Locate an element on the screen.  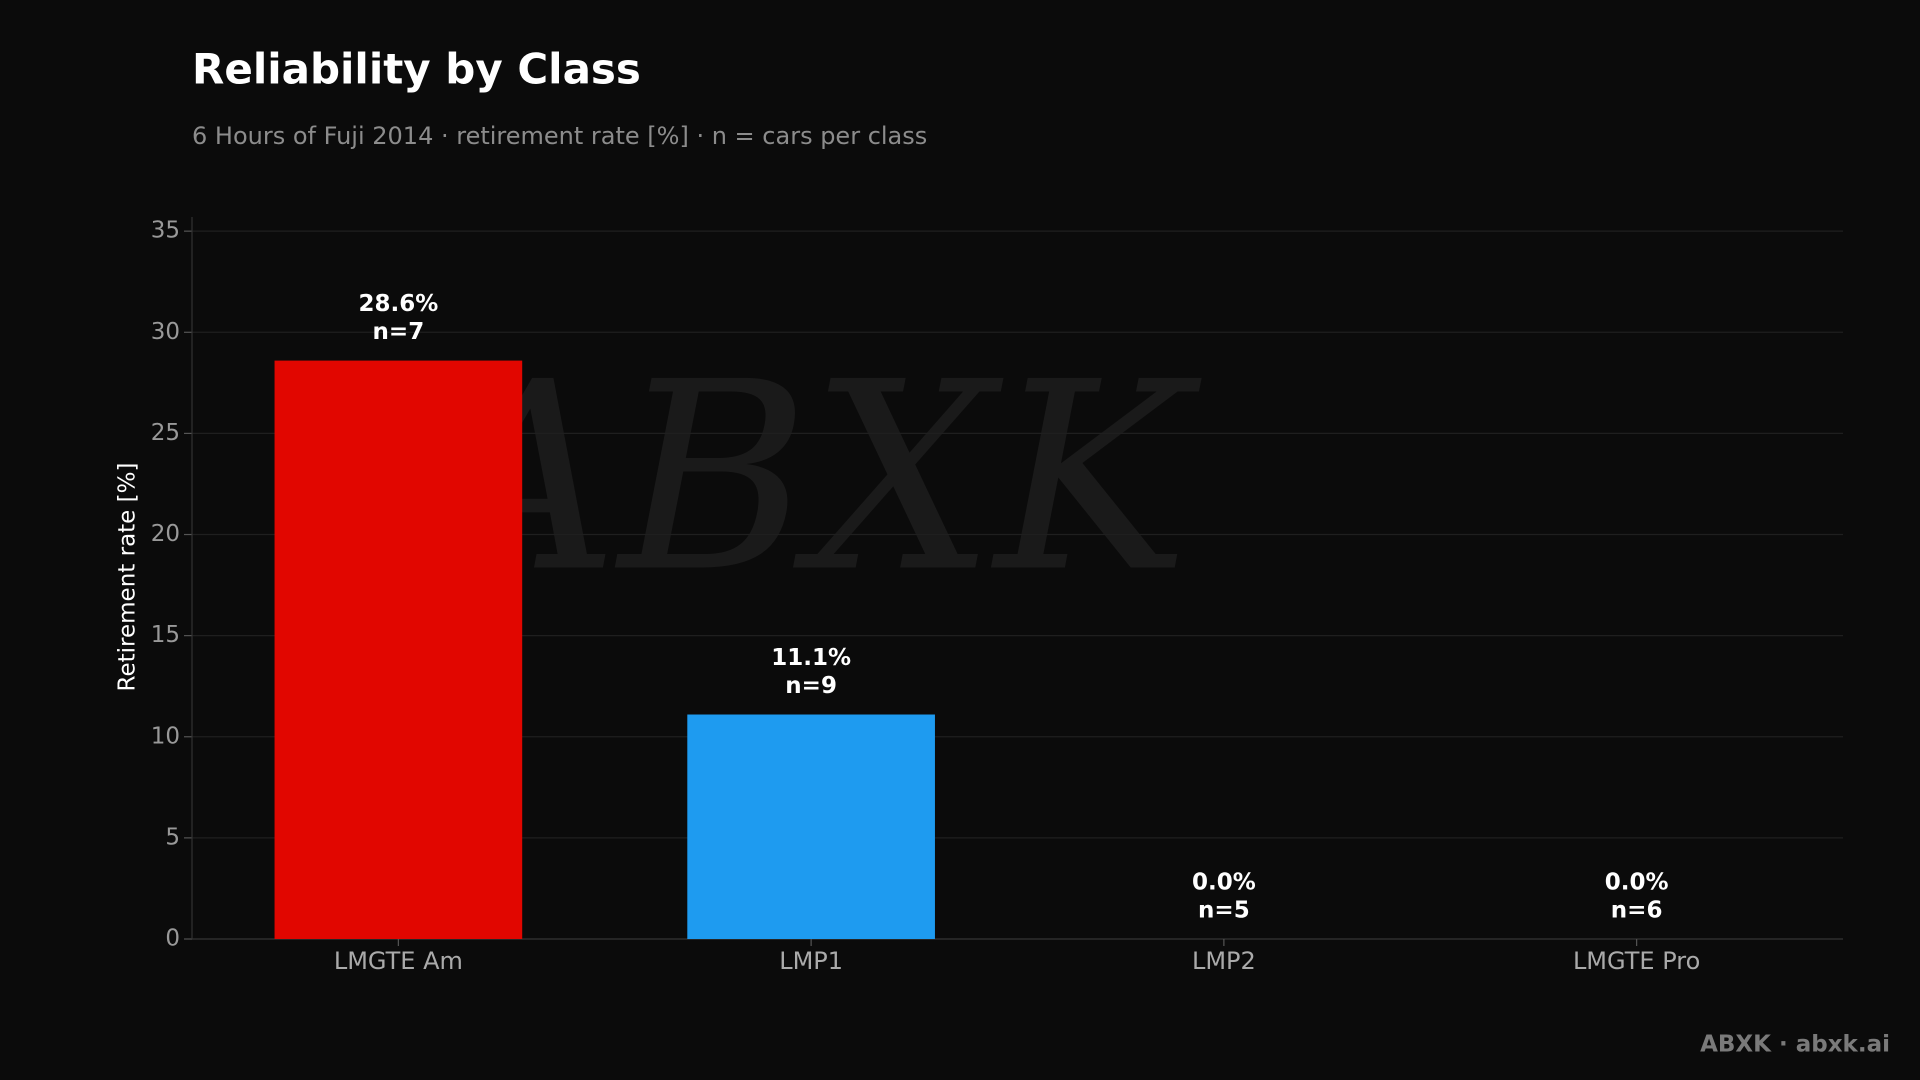
watermark: ABXK is located at coordinates (806, 478).